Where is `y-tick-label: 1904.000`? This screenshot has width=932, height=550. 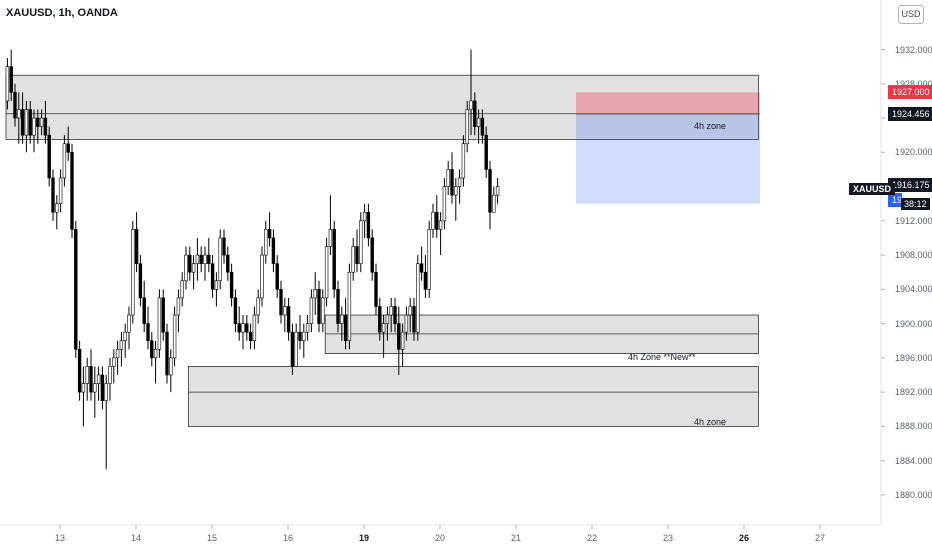 y-tick-label: 1904.000 is located at coordinates (913, 289).